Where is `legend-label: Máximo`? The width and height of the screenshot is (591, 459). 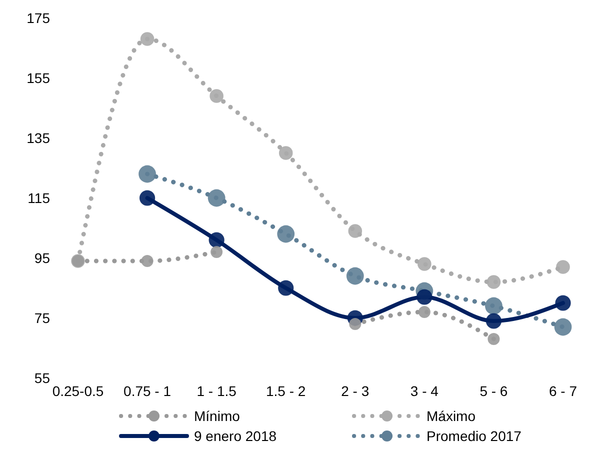
legend-label: Máximo is located at coordinates (451, 416).